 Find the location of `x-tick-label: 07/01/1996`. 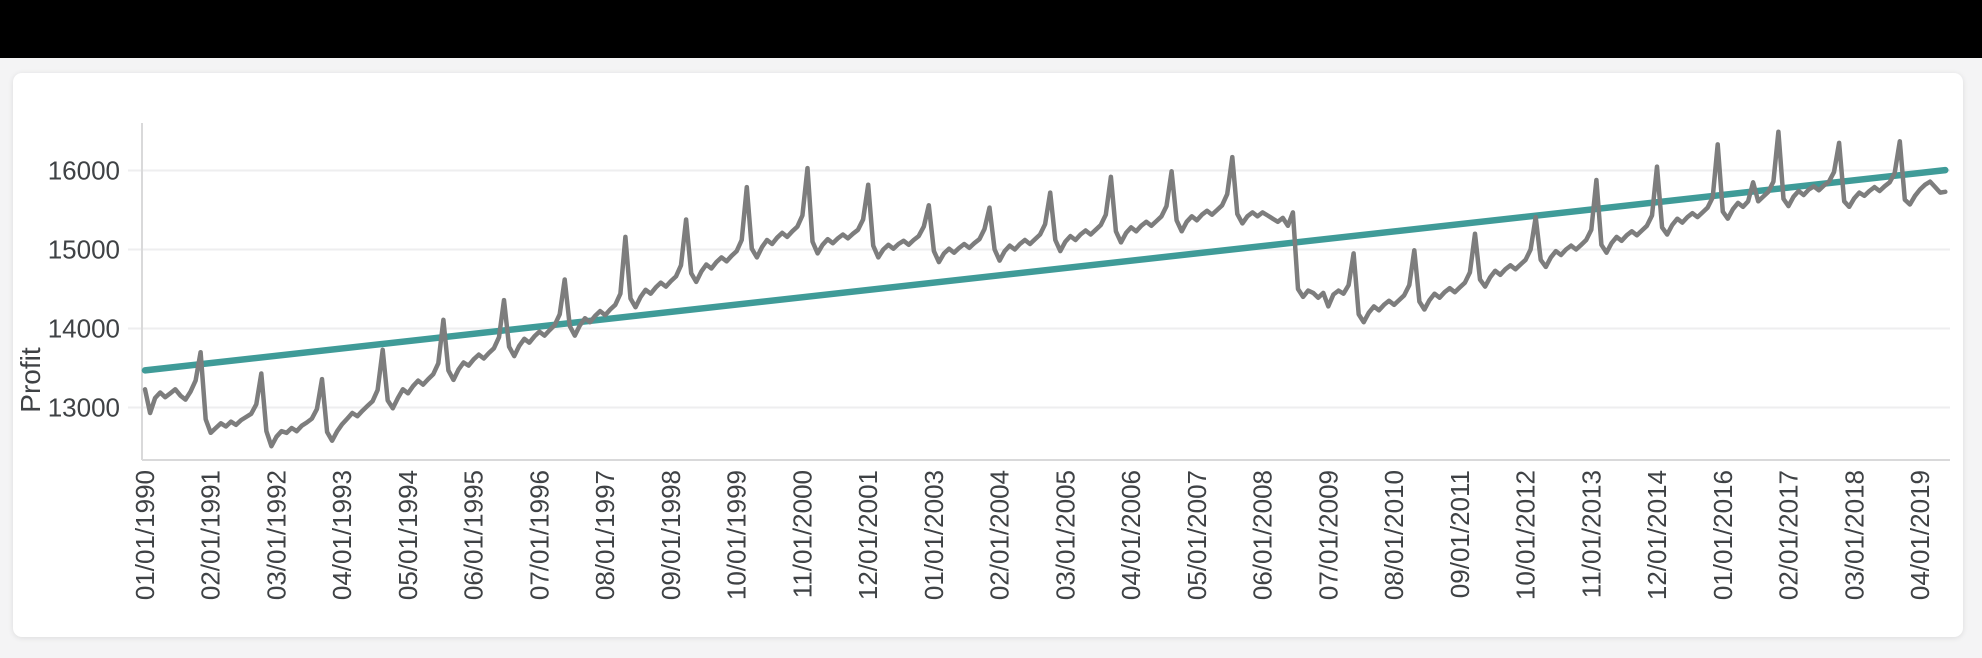

x-tick-label: 07/01/1996 is located at coordinates (539, 535).